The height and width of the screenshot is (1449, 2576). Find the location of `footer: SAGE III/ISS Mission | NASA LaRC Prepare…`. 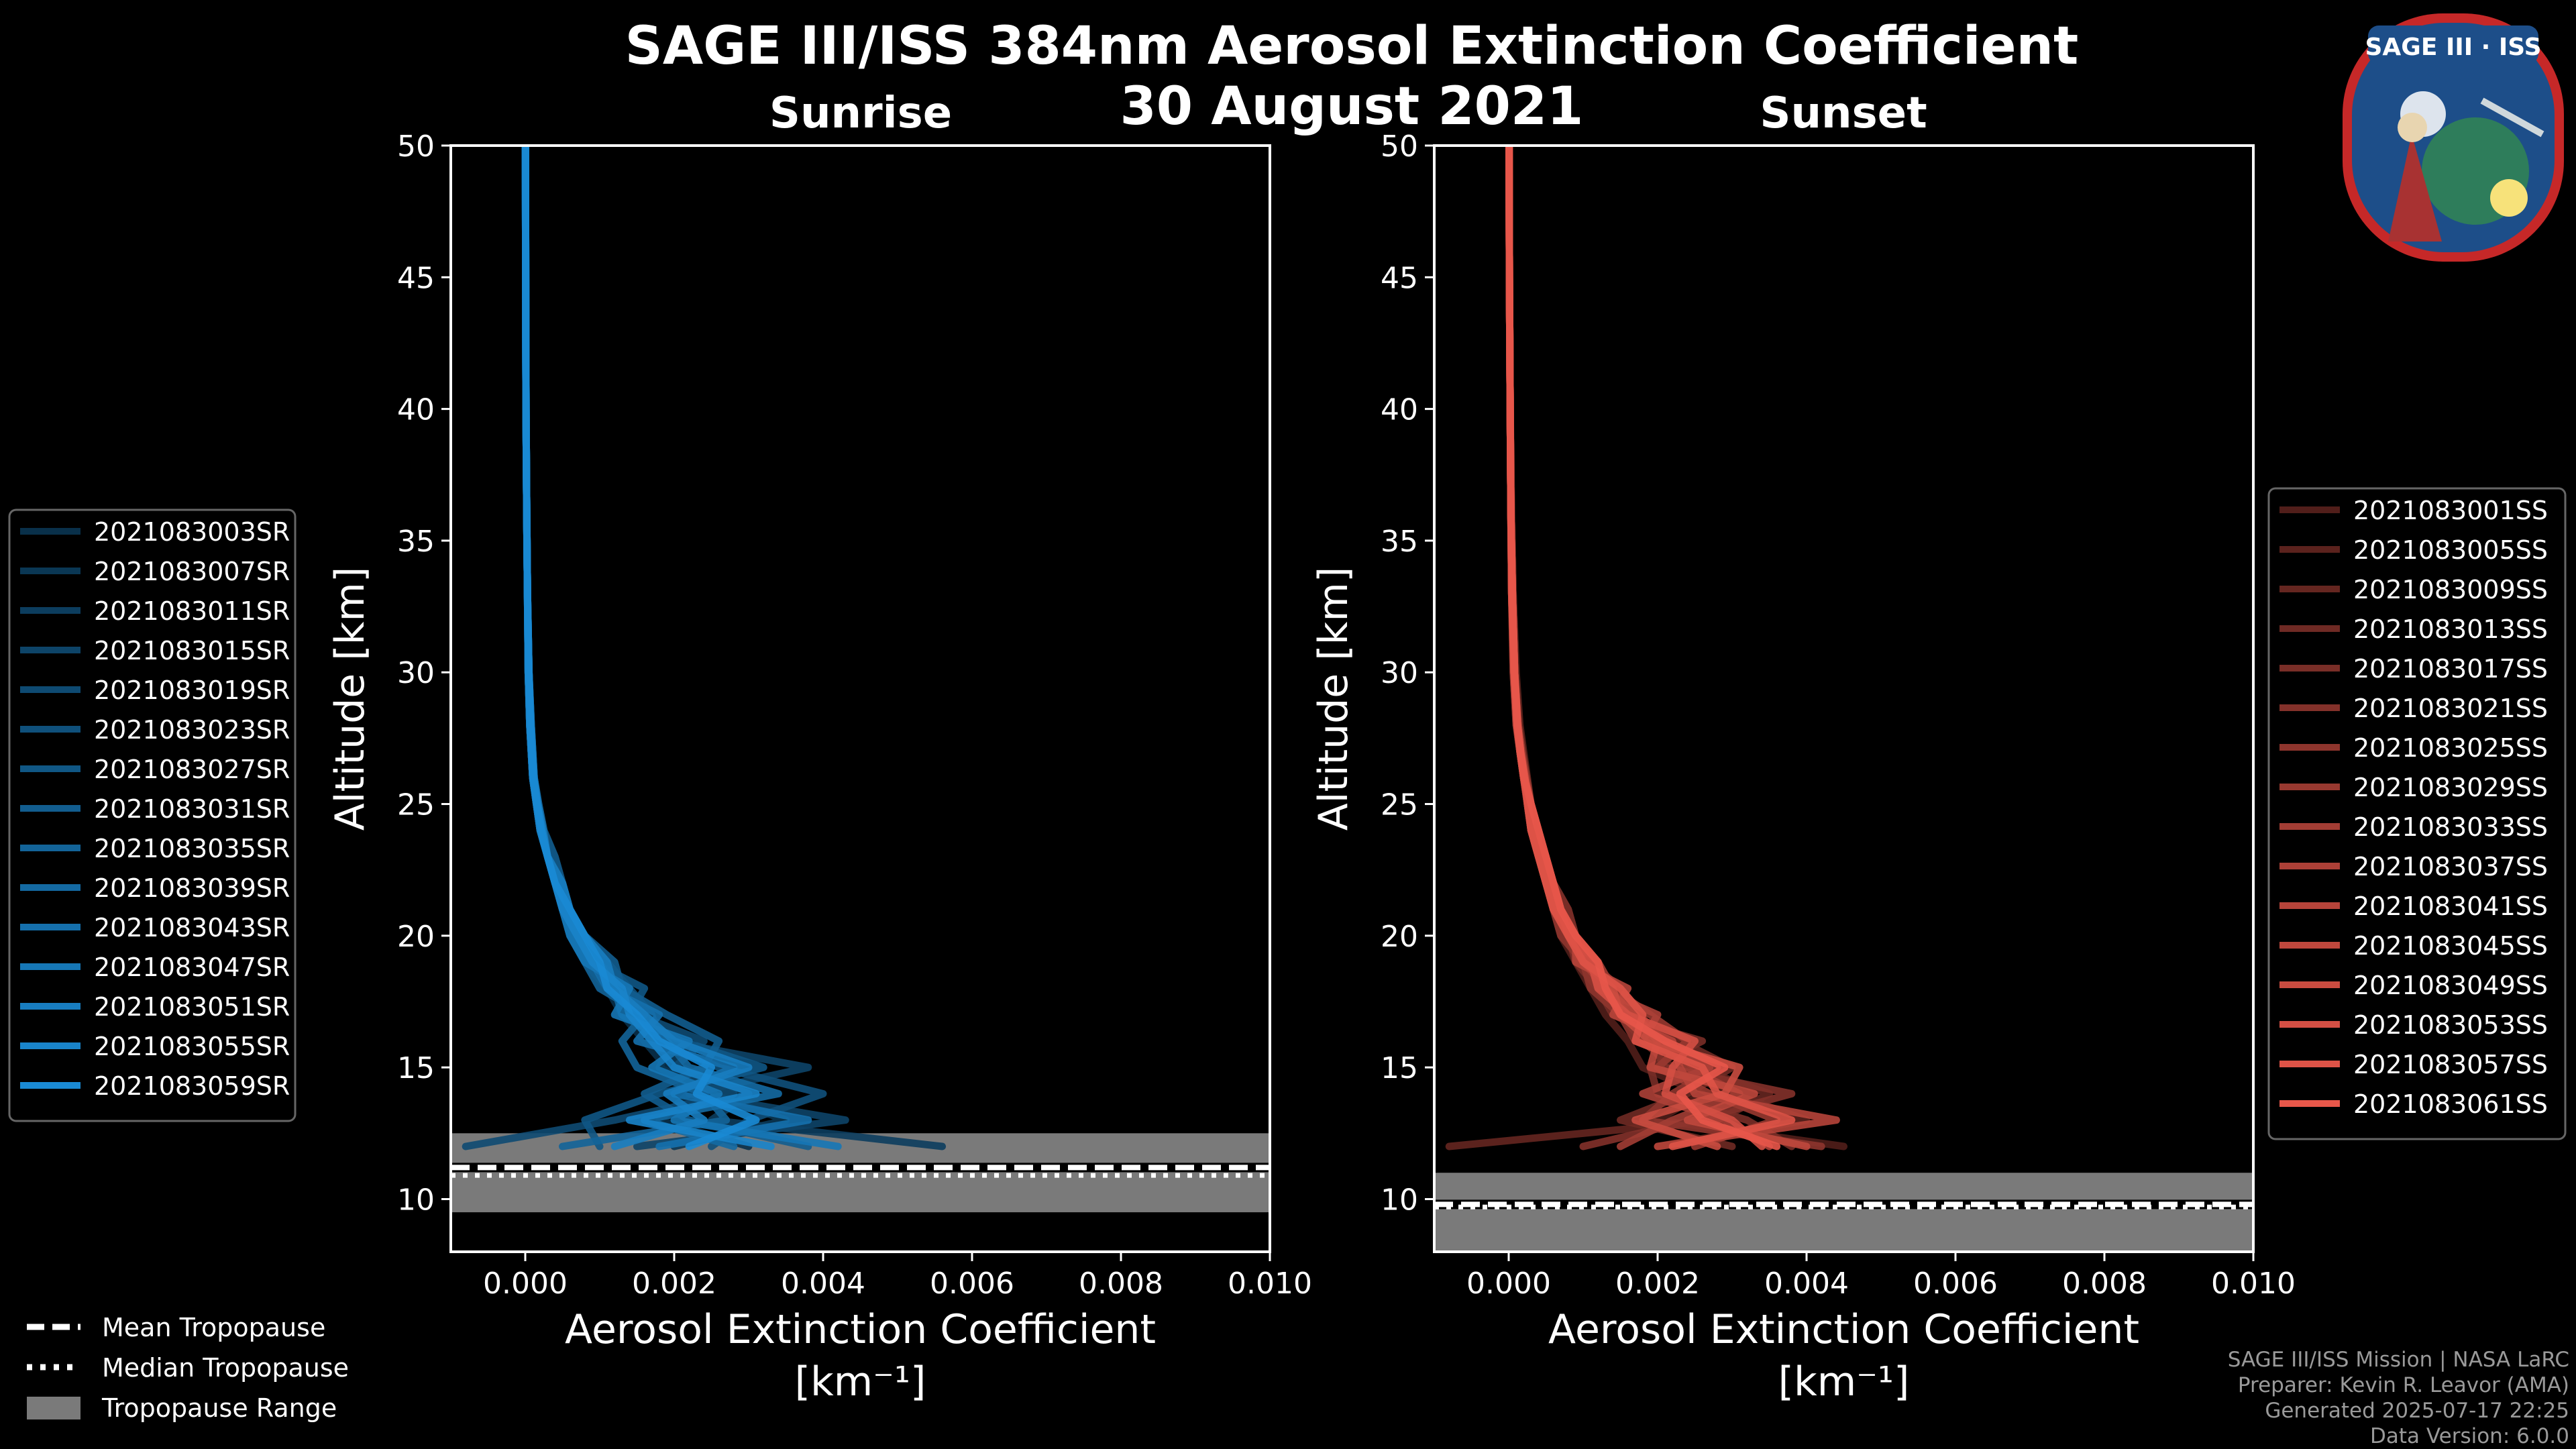

footer: SAGE III/ISS Mission | NASA LaRC Prepare… is located at coordinates (2398, 1398).